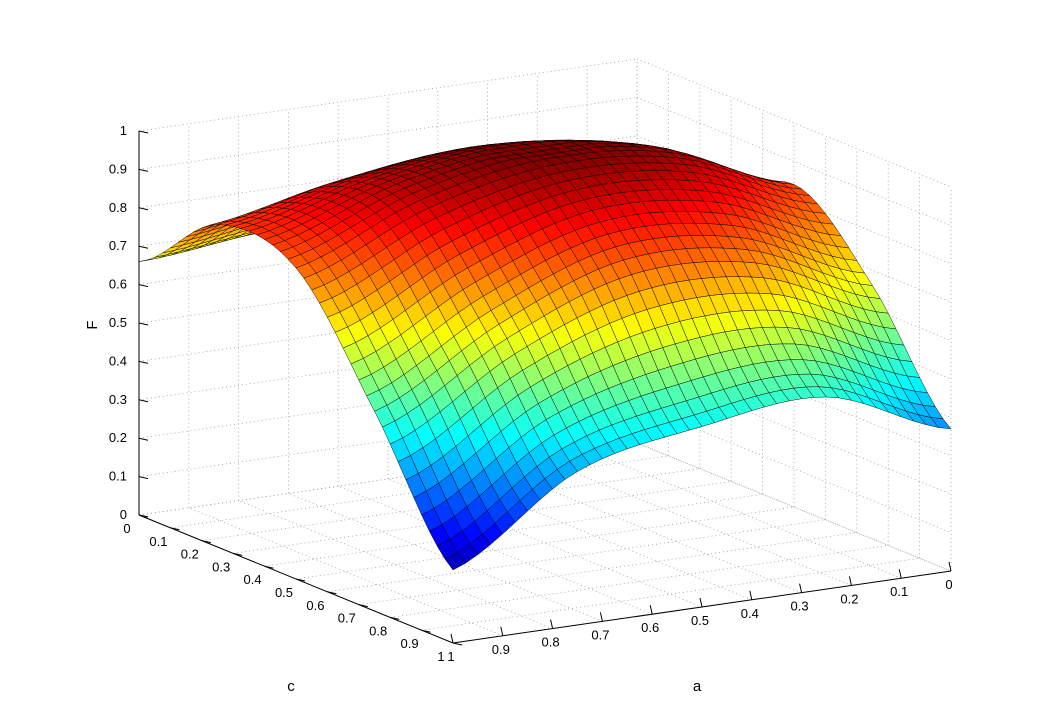 The image size is (1059, 722). What do you see at coordinates (158, 541) in the screenshot?
I see `y-tick-label: 0.1` at bounding box center [158, 541].